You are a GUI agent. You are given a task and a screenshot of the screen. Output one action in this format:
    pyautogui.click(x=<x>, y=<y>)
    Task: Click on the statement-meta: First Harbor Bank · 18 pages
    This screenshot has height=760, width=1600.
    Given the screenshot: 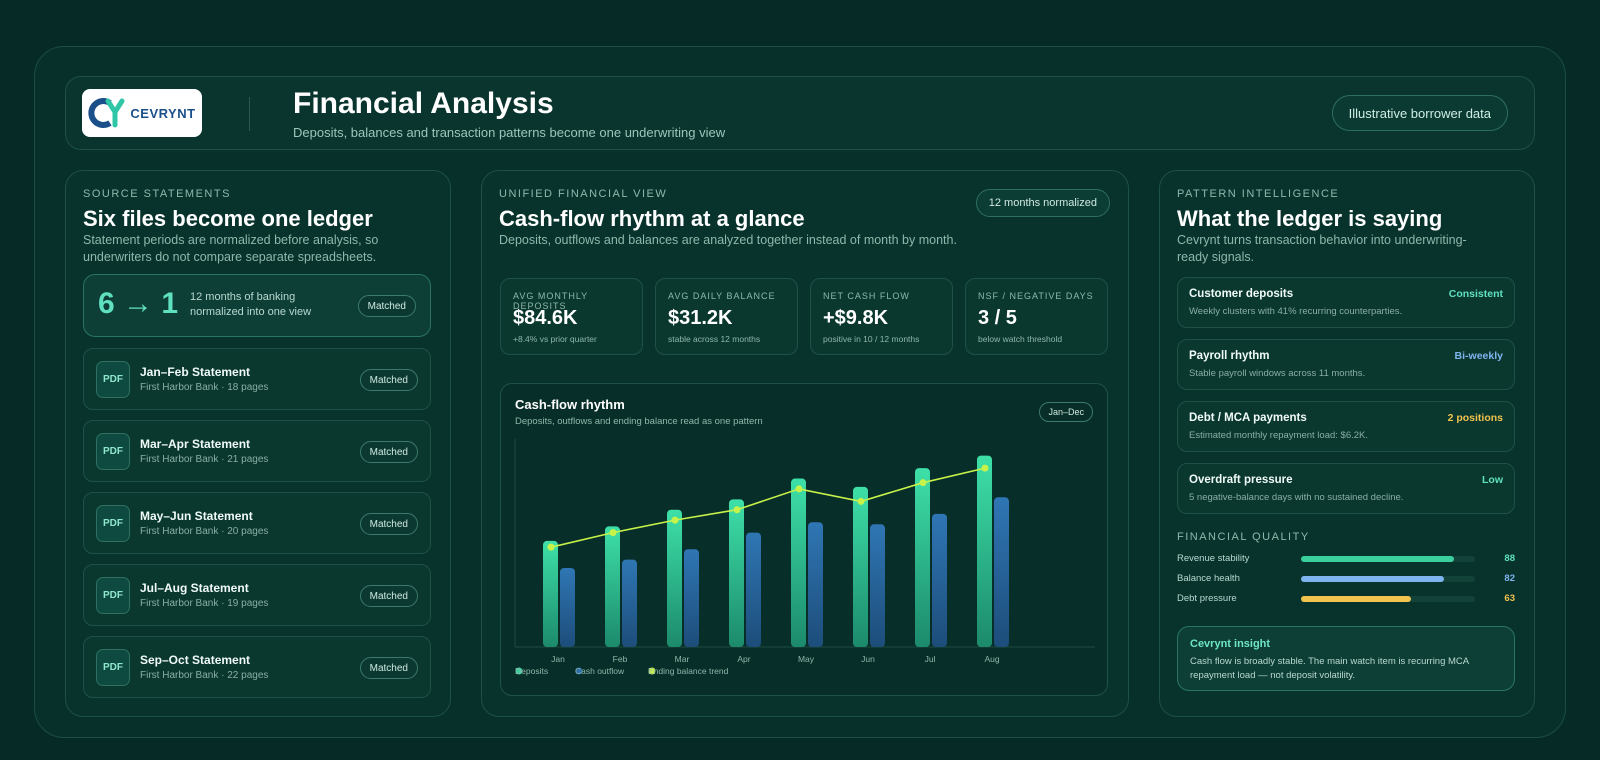 What is the action you would take?
    pyautogui.click(x=204, y=387)
    